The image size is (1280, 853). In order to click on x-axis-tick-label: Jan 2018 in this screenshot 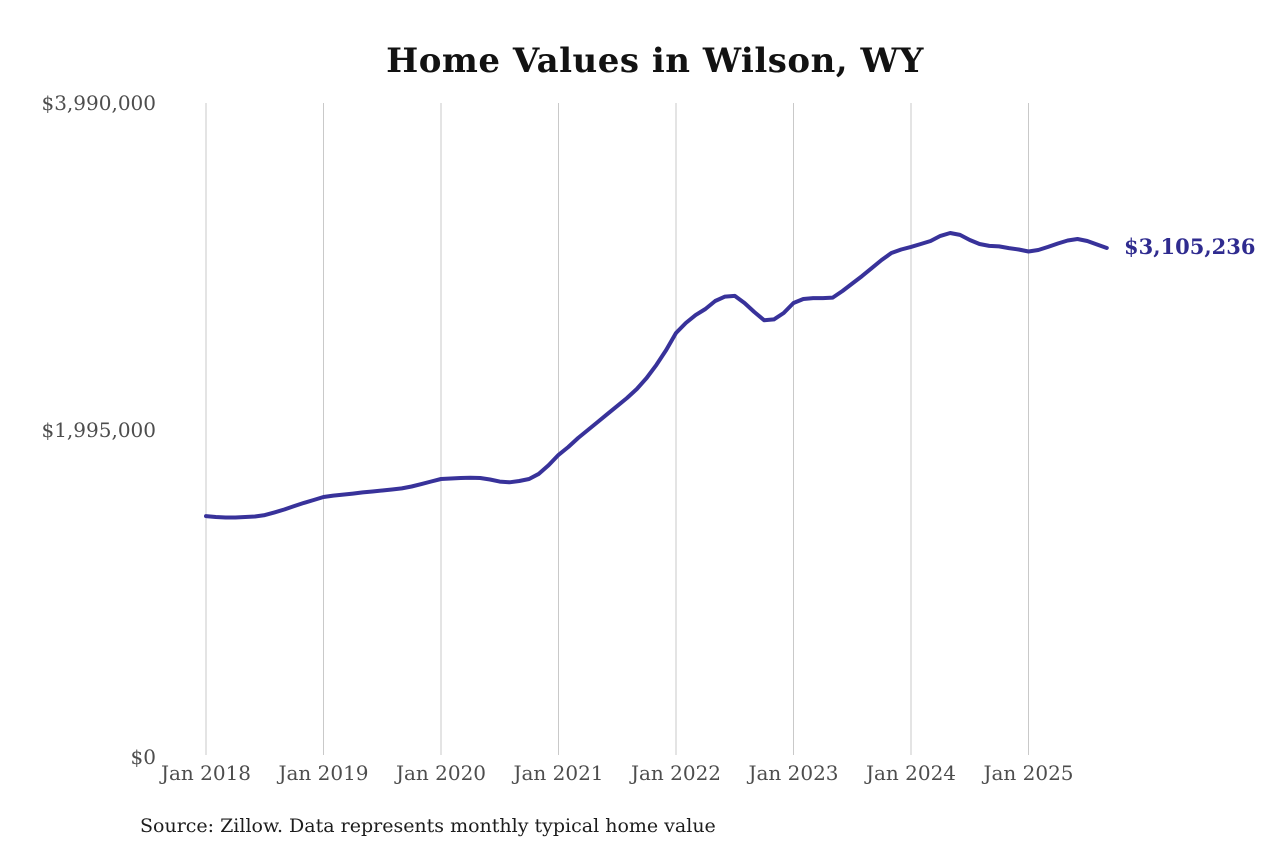, I will do `click(206, 773)`.